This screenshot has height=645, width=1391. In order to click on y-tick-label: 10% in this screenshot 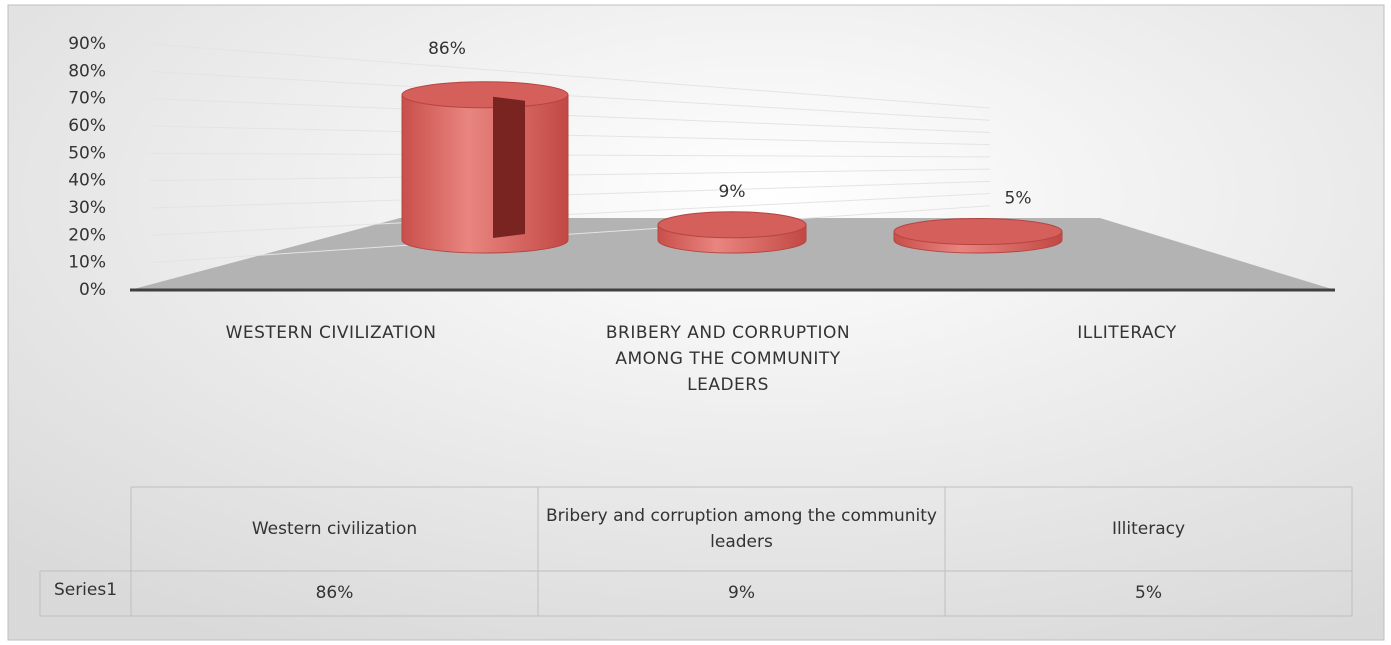, I will do `click(87, 263)`.